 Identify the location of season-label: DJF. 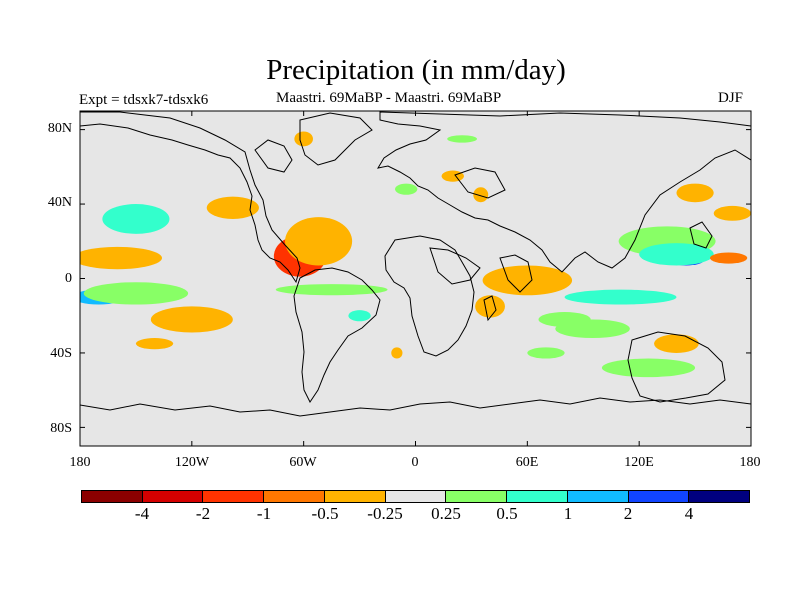
(731, 98).